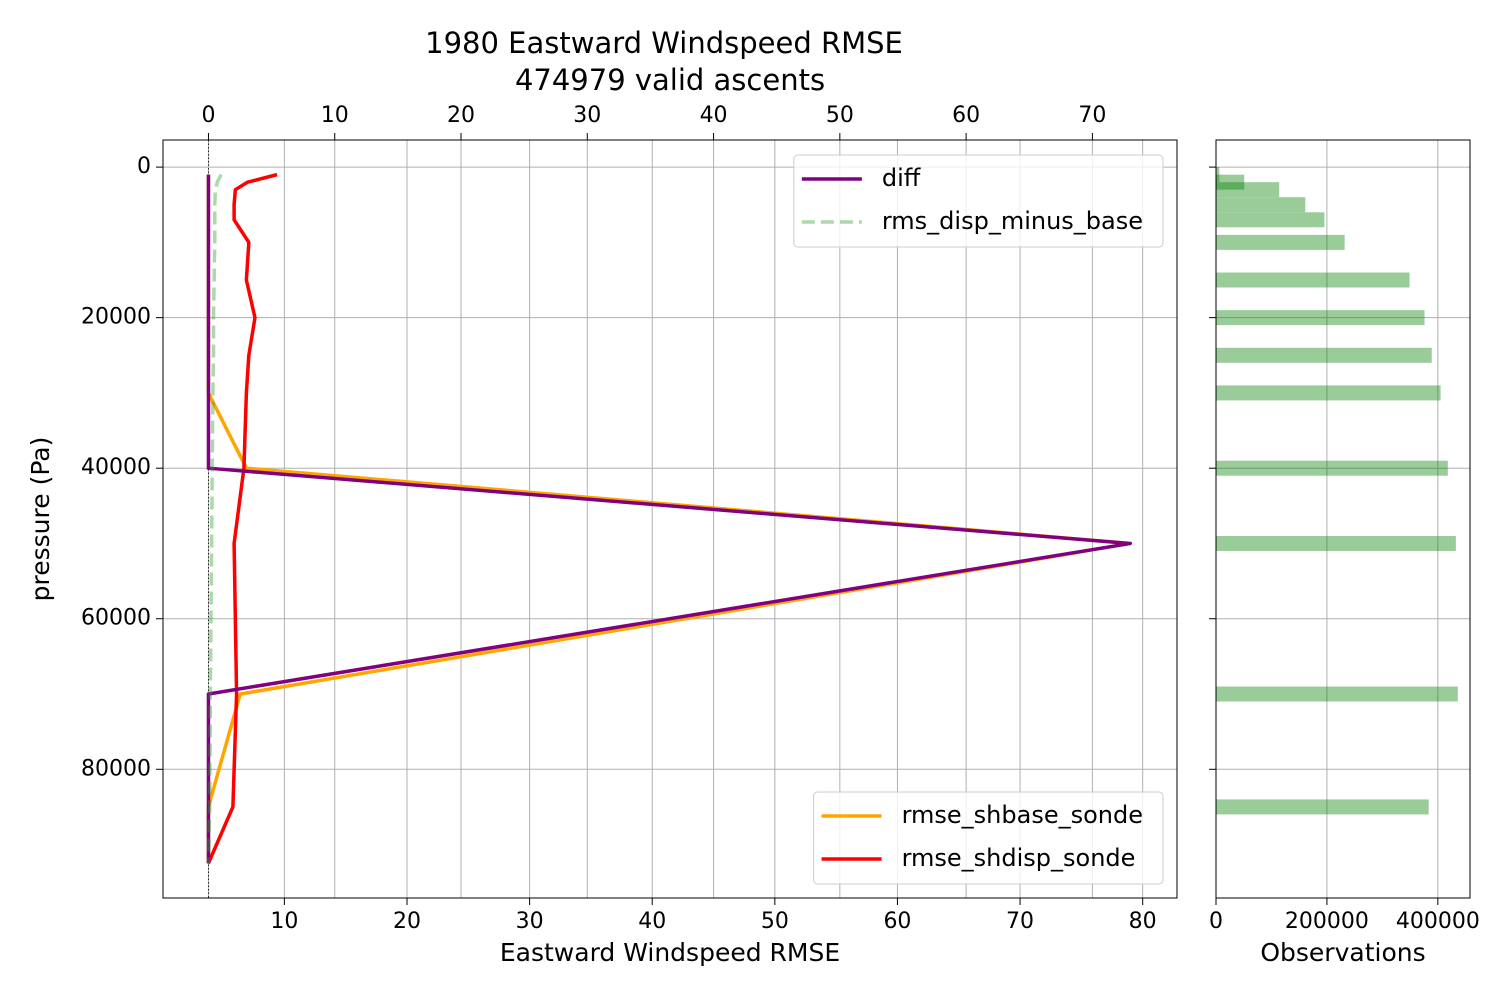  Describe the element at coordinates (840, 115) in the screenshot. I see `x2-tick-label: 50` at that location.